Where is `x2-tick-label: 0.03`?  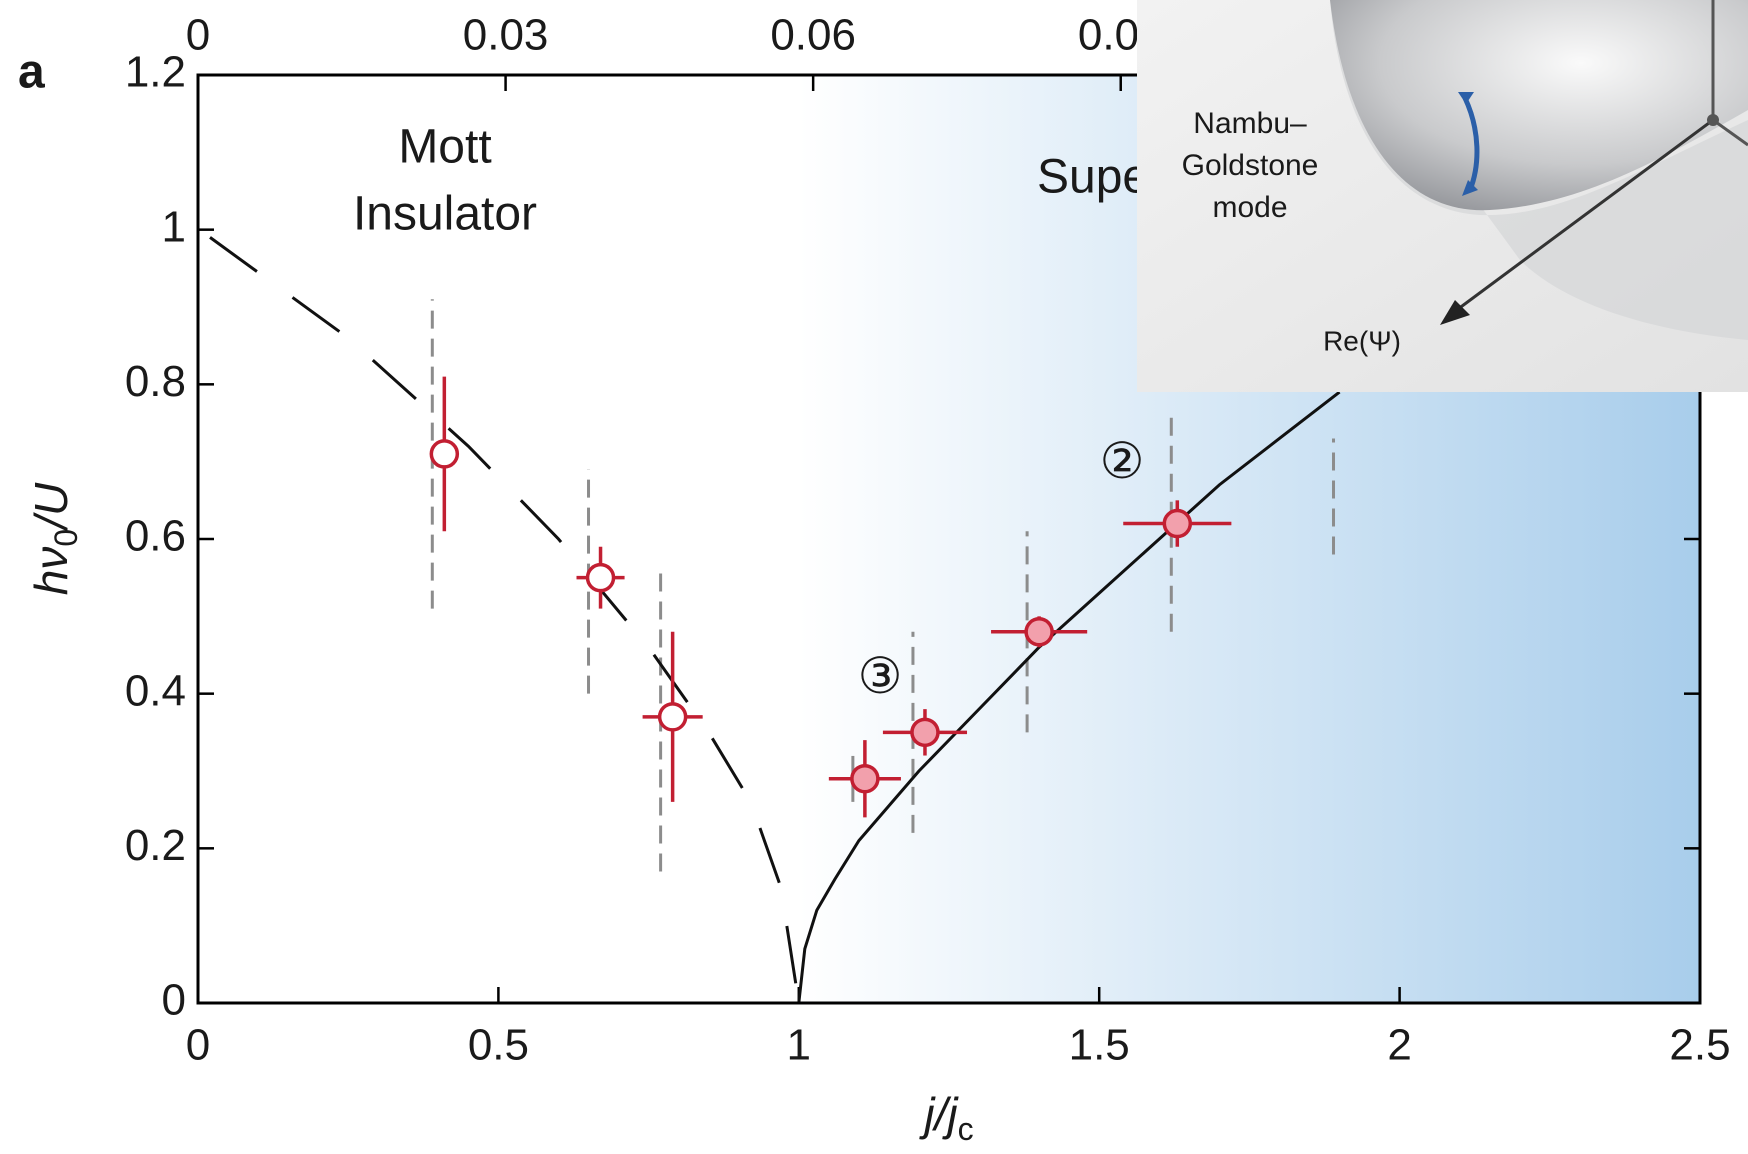 x2-tick-label: 0.03 is located at coordinates (506, 35).